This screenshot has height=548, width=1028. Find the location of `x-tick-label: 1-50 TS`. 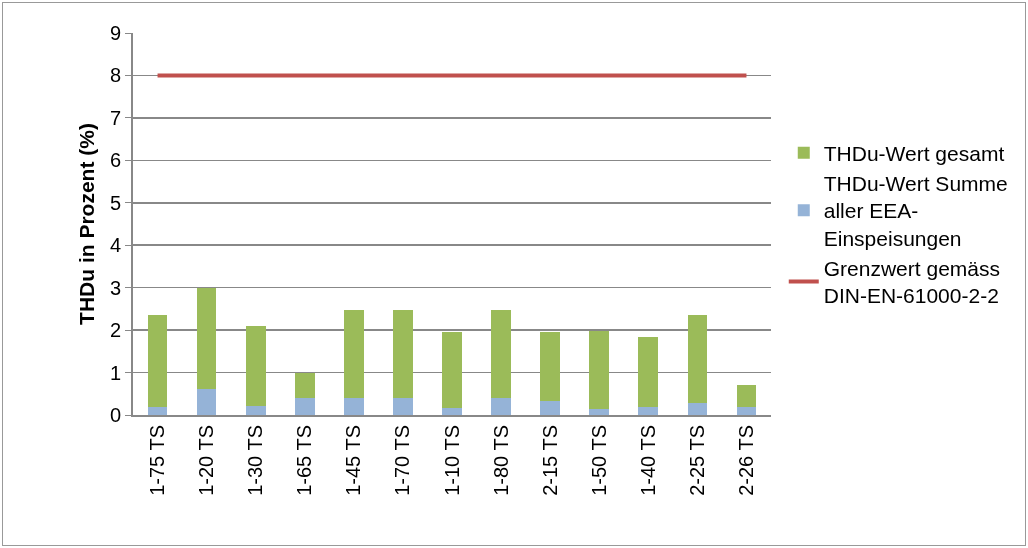

x-tick-label: 1-50 TS is located at coordinates (598, 460).